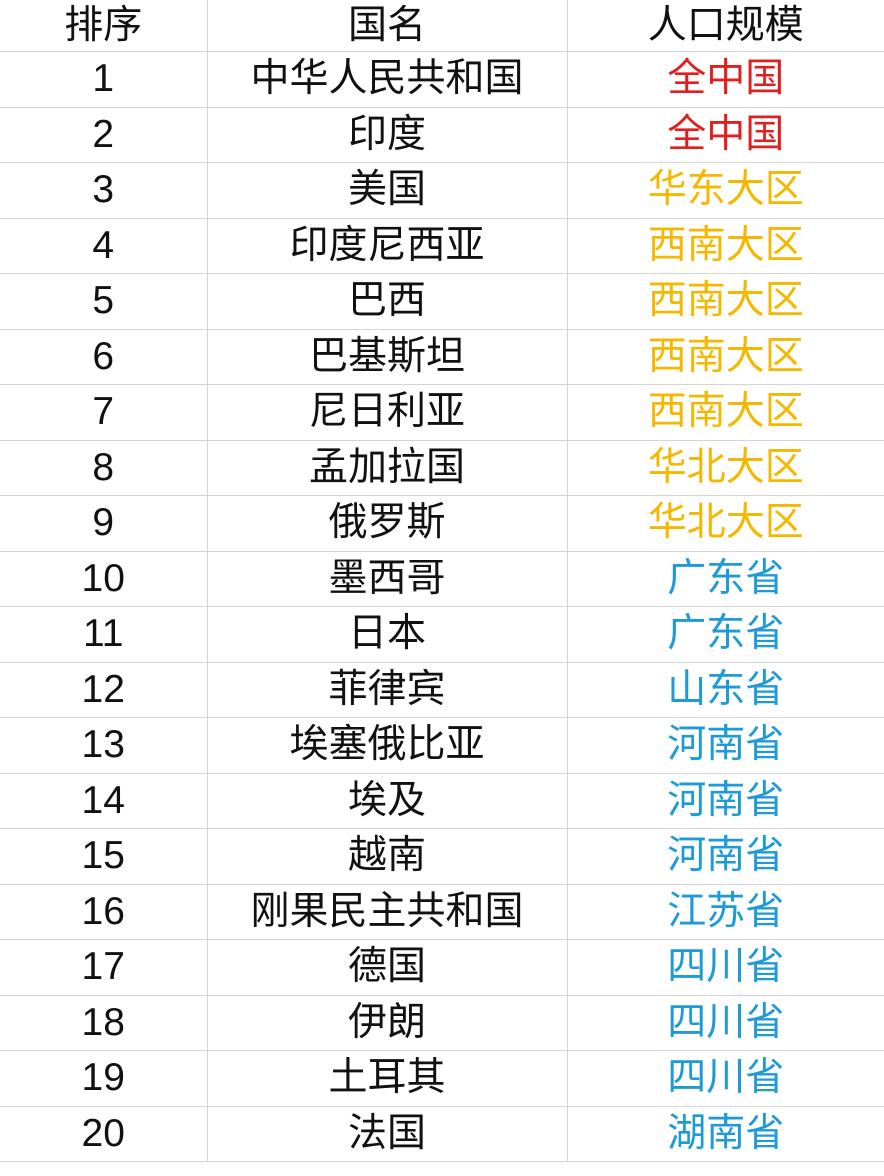 The width and height of the screenshot is (884, 1176). What do you see at coordinates (387, 523) in the screenshot?
I see `country-cell: 俄罗斯` at bounding box center [387, 523].